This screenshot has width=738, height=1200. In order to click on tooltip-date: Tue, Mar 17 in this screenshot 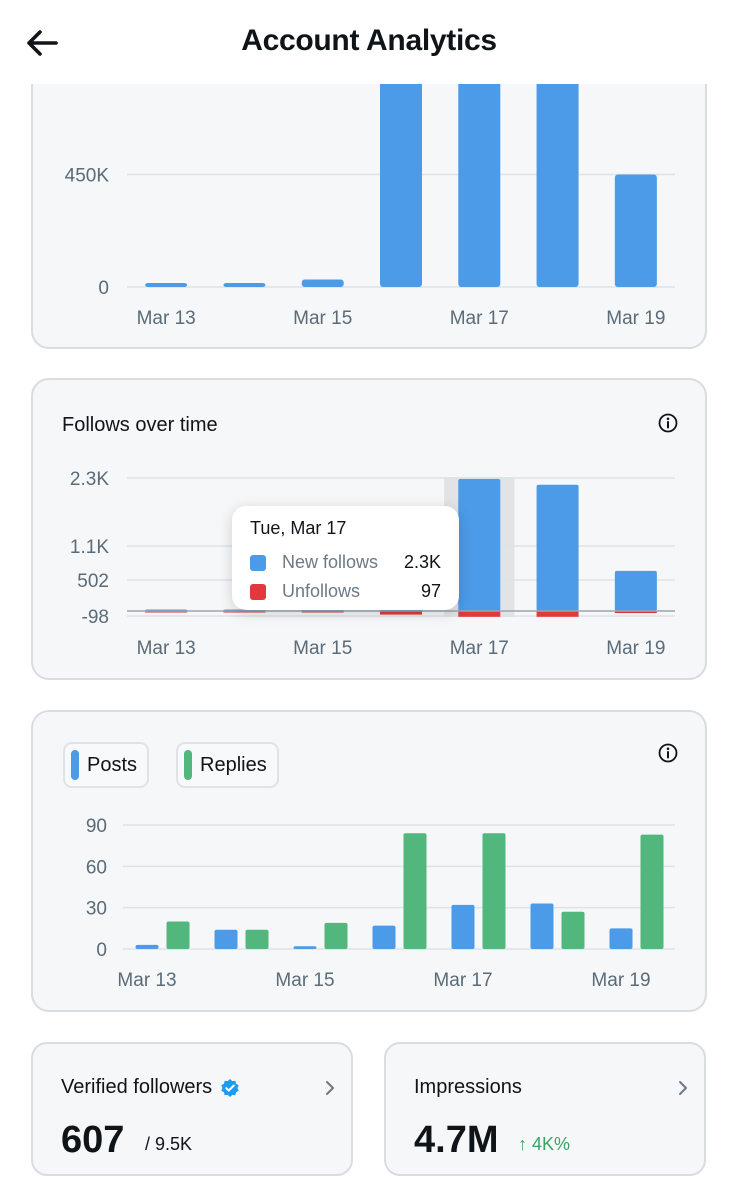, I will do `click(298, 528)`.